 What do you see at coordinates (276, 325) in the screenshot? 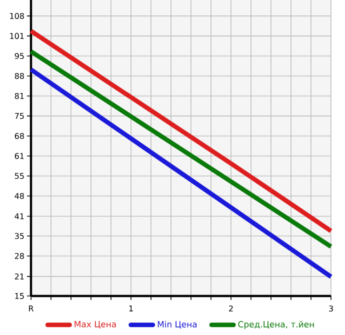
I see `legend-label: Сред.Цена, т.йен` at bounding box center [276, 325].